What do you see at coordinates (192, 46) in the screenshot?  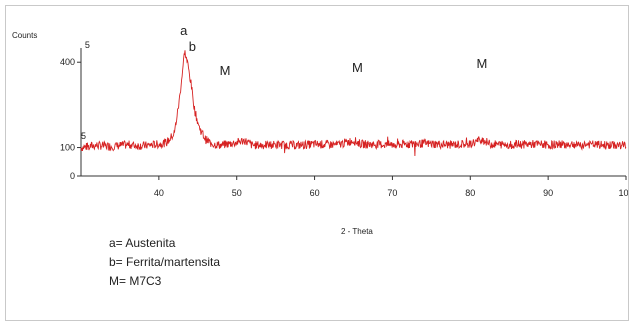 I see `peak-annotation: b` at bounding box center [192, 46].